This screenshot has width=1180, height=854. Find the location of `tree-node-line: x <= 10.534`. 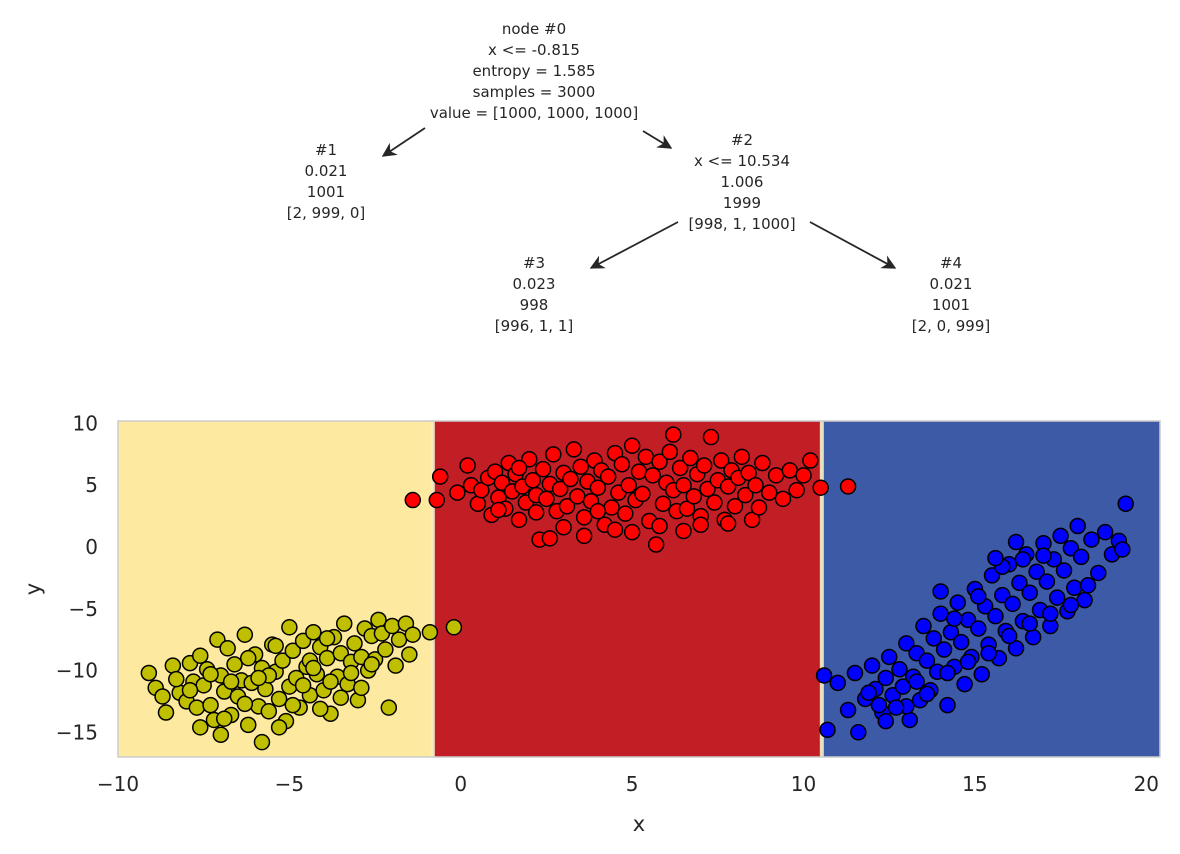

tree-node-line: x <= 10.534 is located at coordinates (742, 161).